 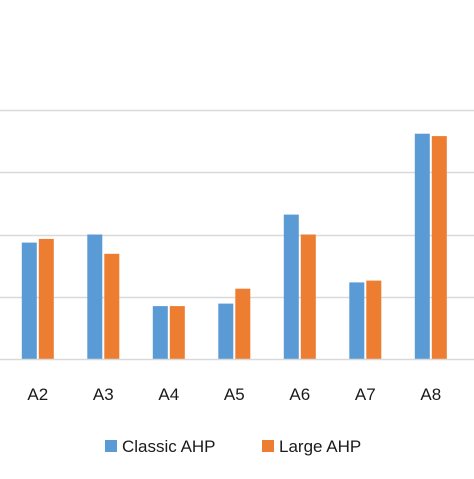 I want to click on bar-classic-ahp-a3, so click(x=94, y=297).